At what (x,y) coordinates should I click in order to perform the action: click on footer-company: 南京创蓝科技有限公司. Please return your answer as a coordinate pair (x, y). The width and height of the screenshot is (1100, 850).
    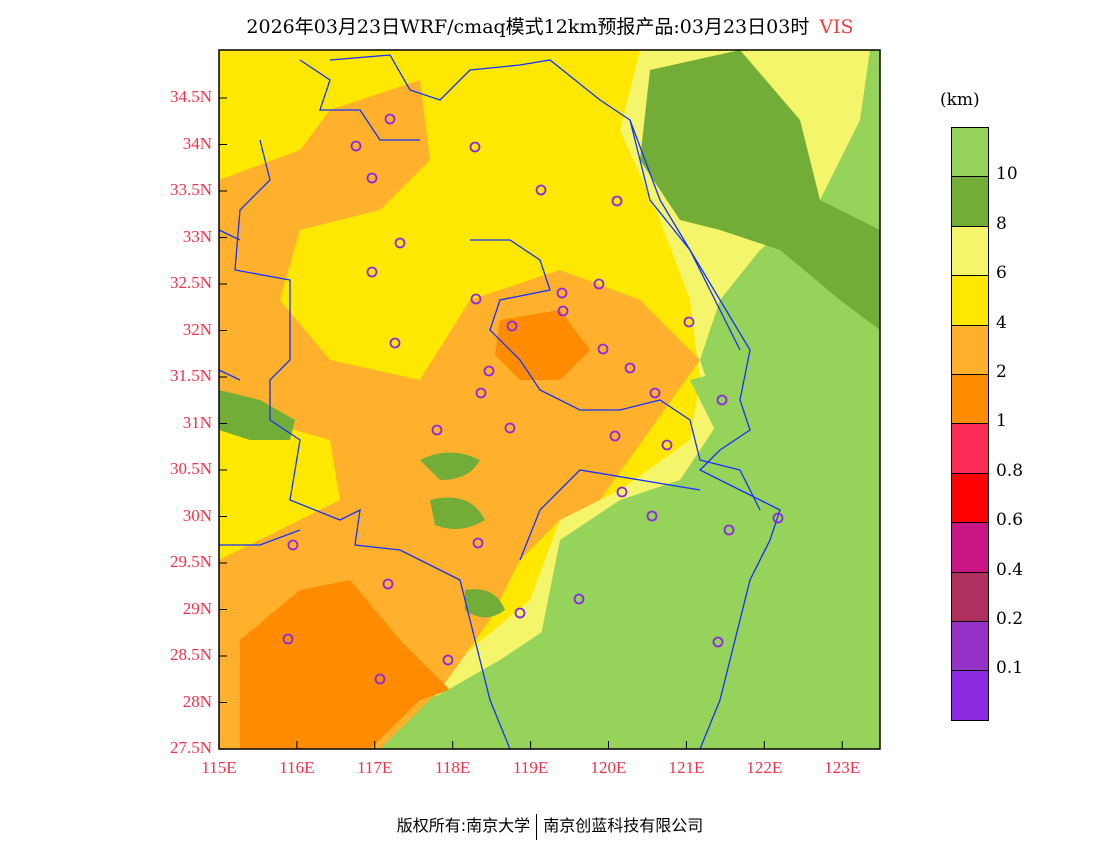
    Looking at the image, I should click on (623, 825).